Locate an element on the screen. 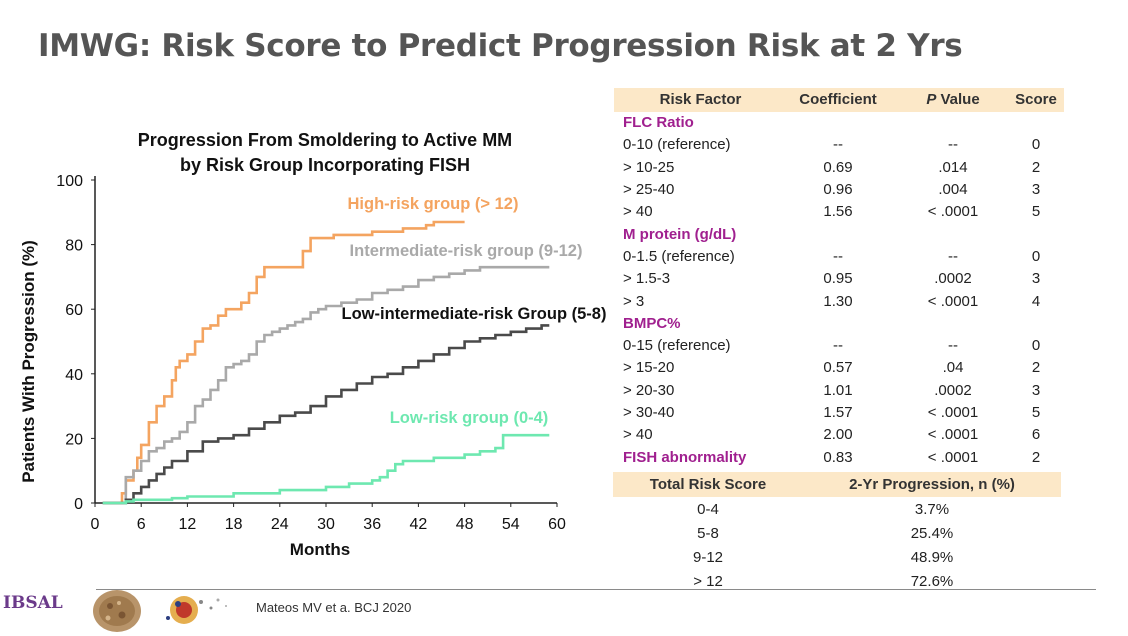  table-row: > 25-40 0.96 .004 3 is located at coordinates (839, 190).